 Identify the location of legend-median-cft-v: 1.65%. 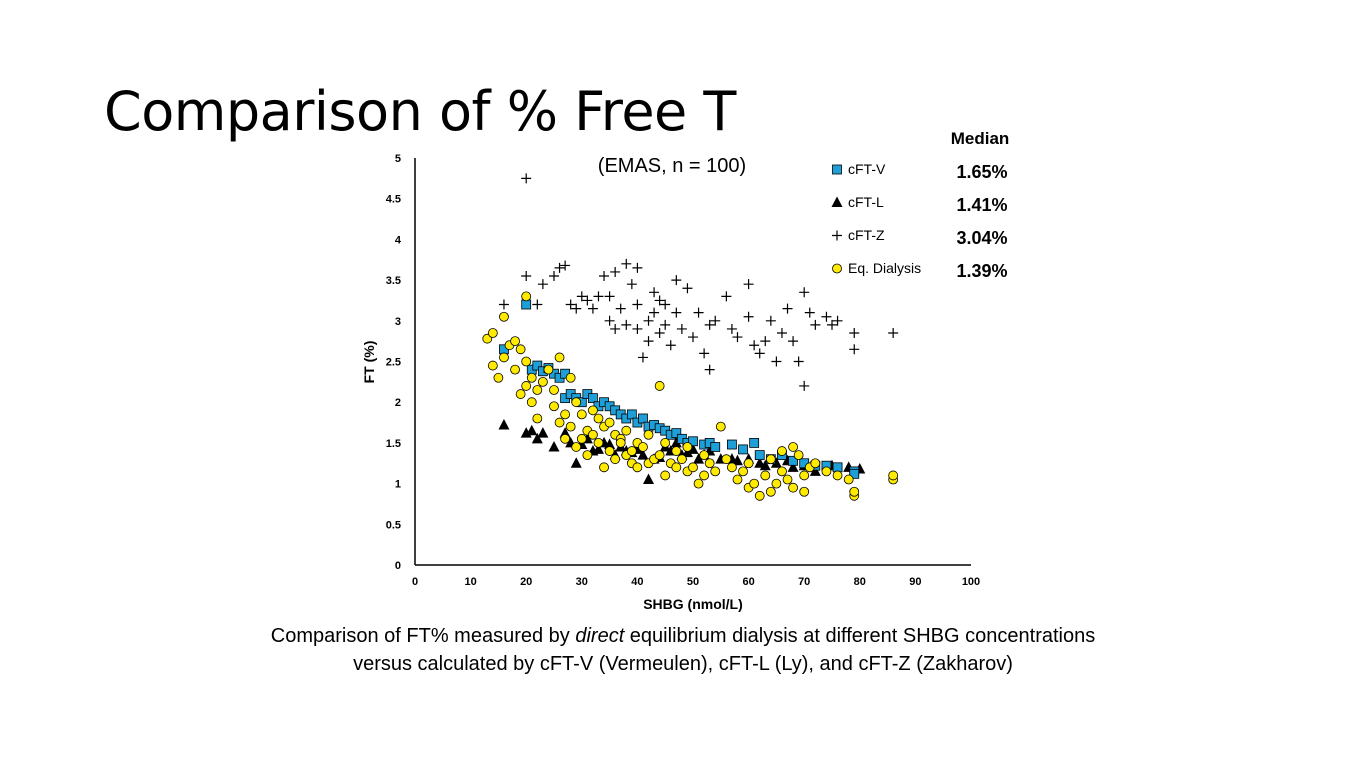
(981, 172).